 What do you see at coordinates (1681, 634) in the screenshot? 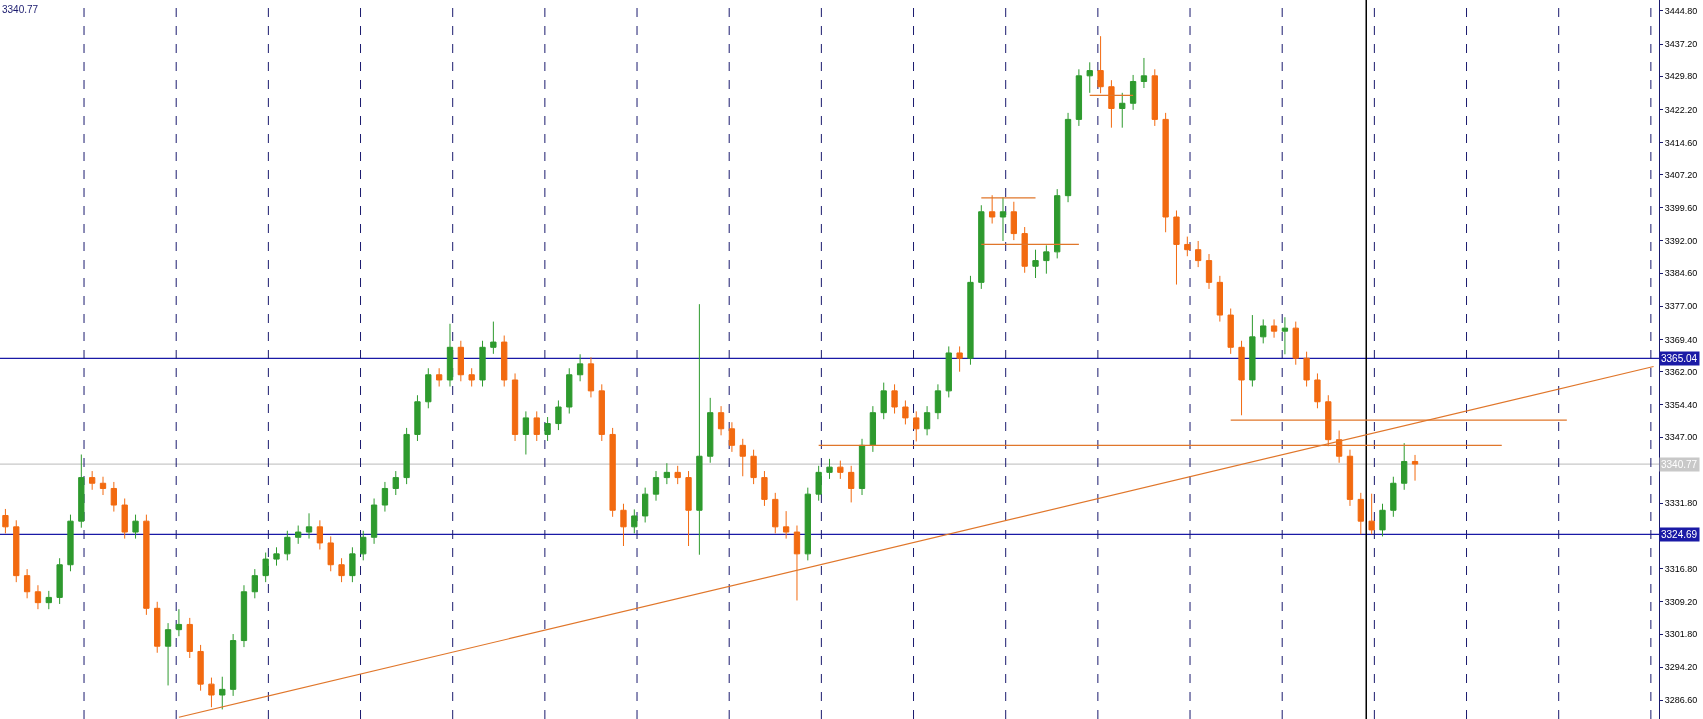
I see `y-tick-label: 3301.80` at bounding box center [1681, 634].